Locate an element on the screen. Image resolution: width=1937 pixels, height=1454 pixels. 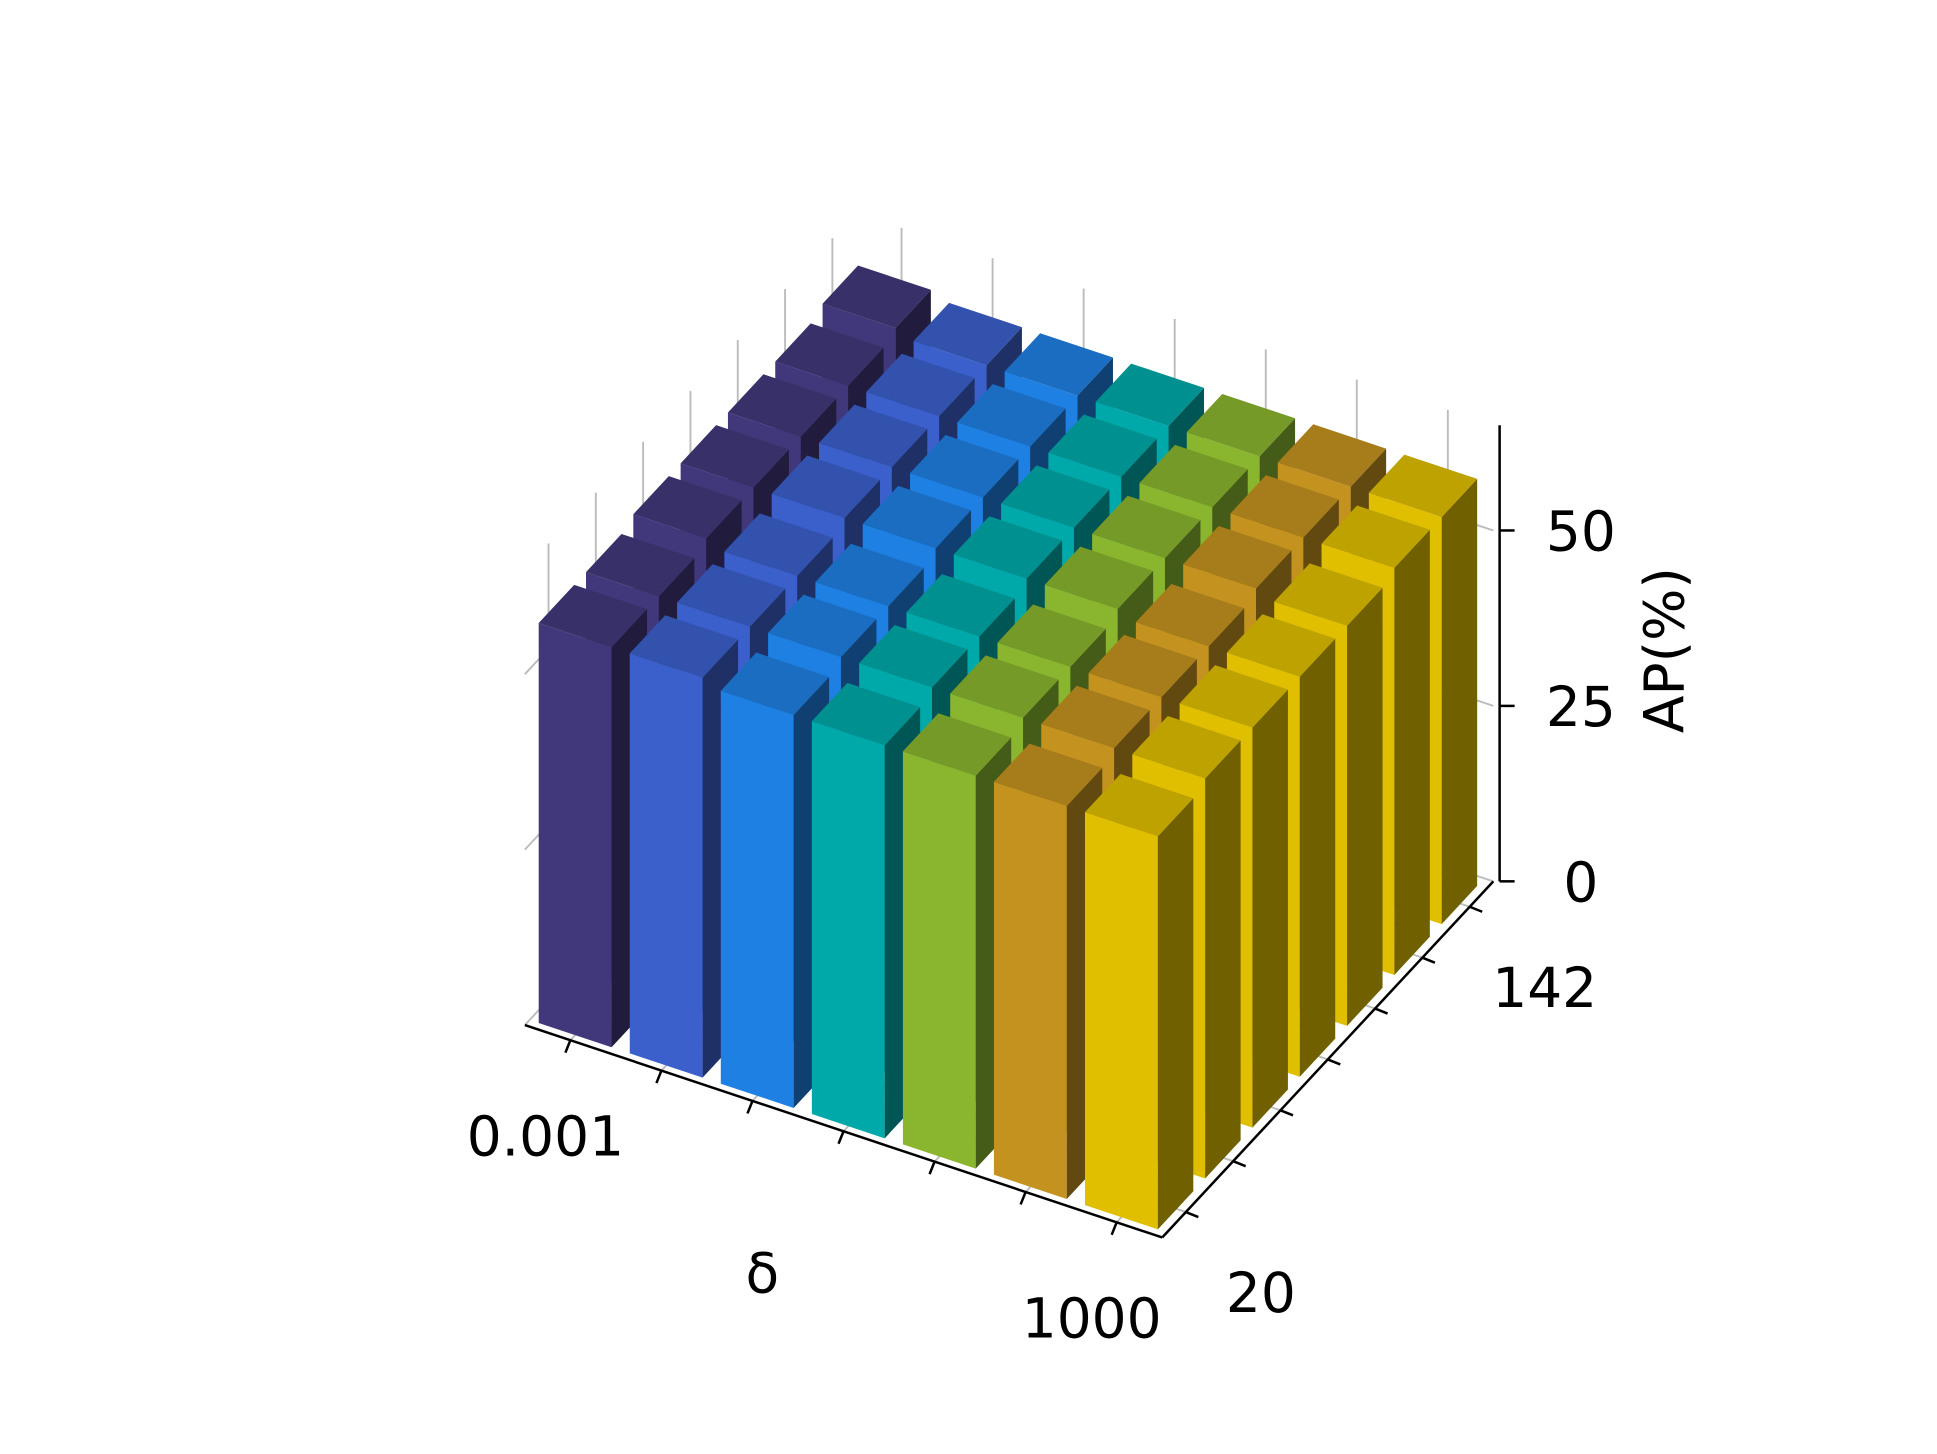
z-tick-label: 0 is located at coordinates (1580, 882).